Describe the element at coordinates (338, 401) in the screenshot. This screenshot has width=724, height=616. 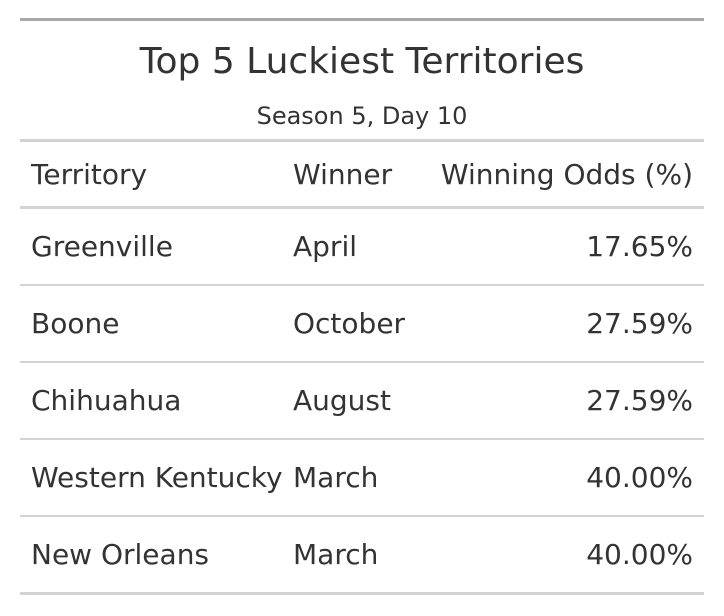
I see `cell-winner: August` at that location.